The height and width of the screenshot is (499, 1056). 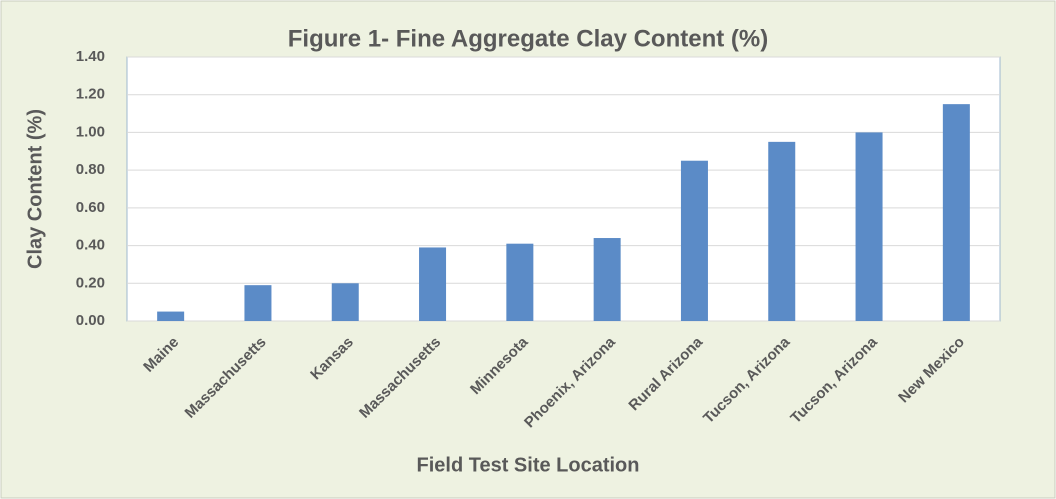 What do you see at coordinates (35, 189) in the screenshot?
I see `y-axis-title: Clay Content (%)` at bounding box center [35, 189].